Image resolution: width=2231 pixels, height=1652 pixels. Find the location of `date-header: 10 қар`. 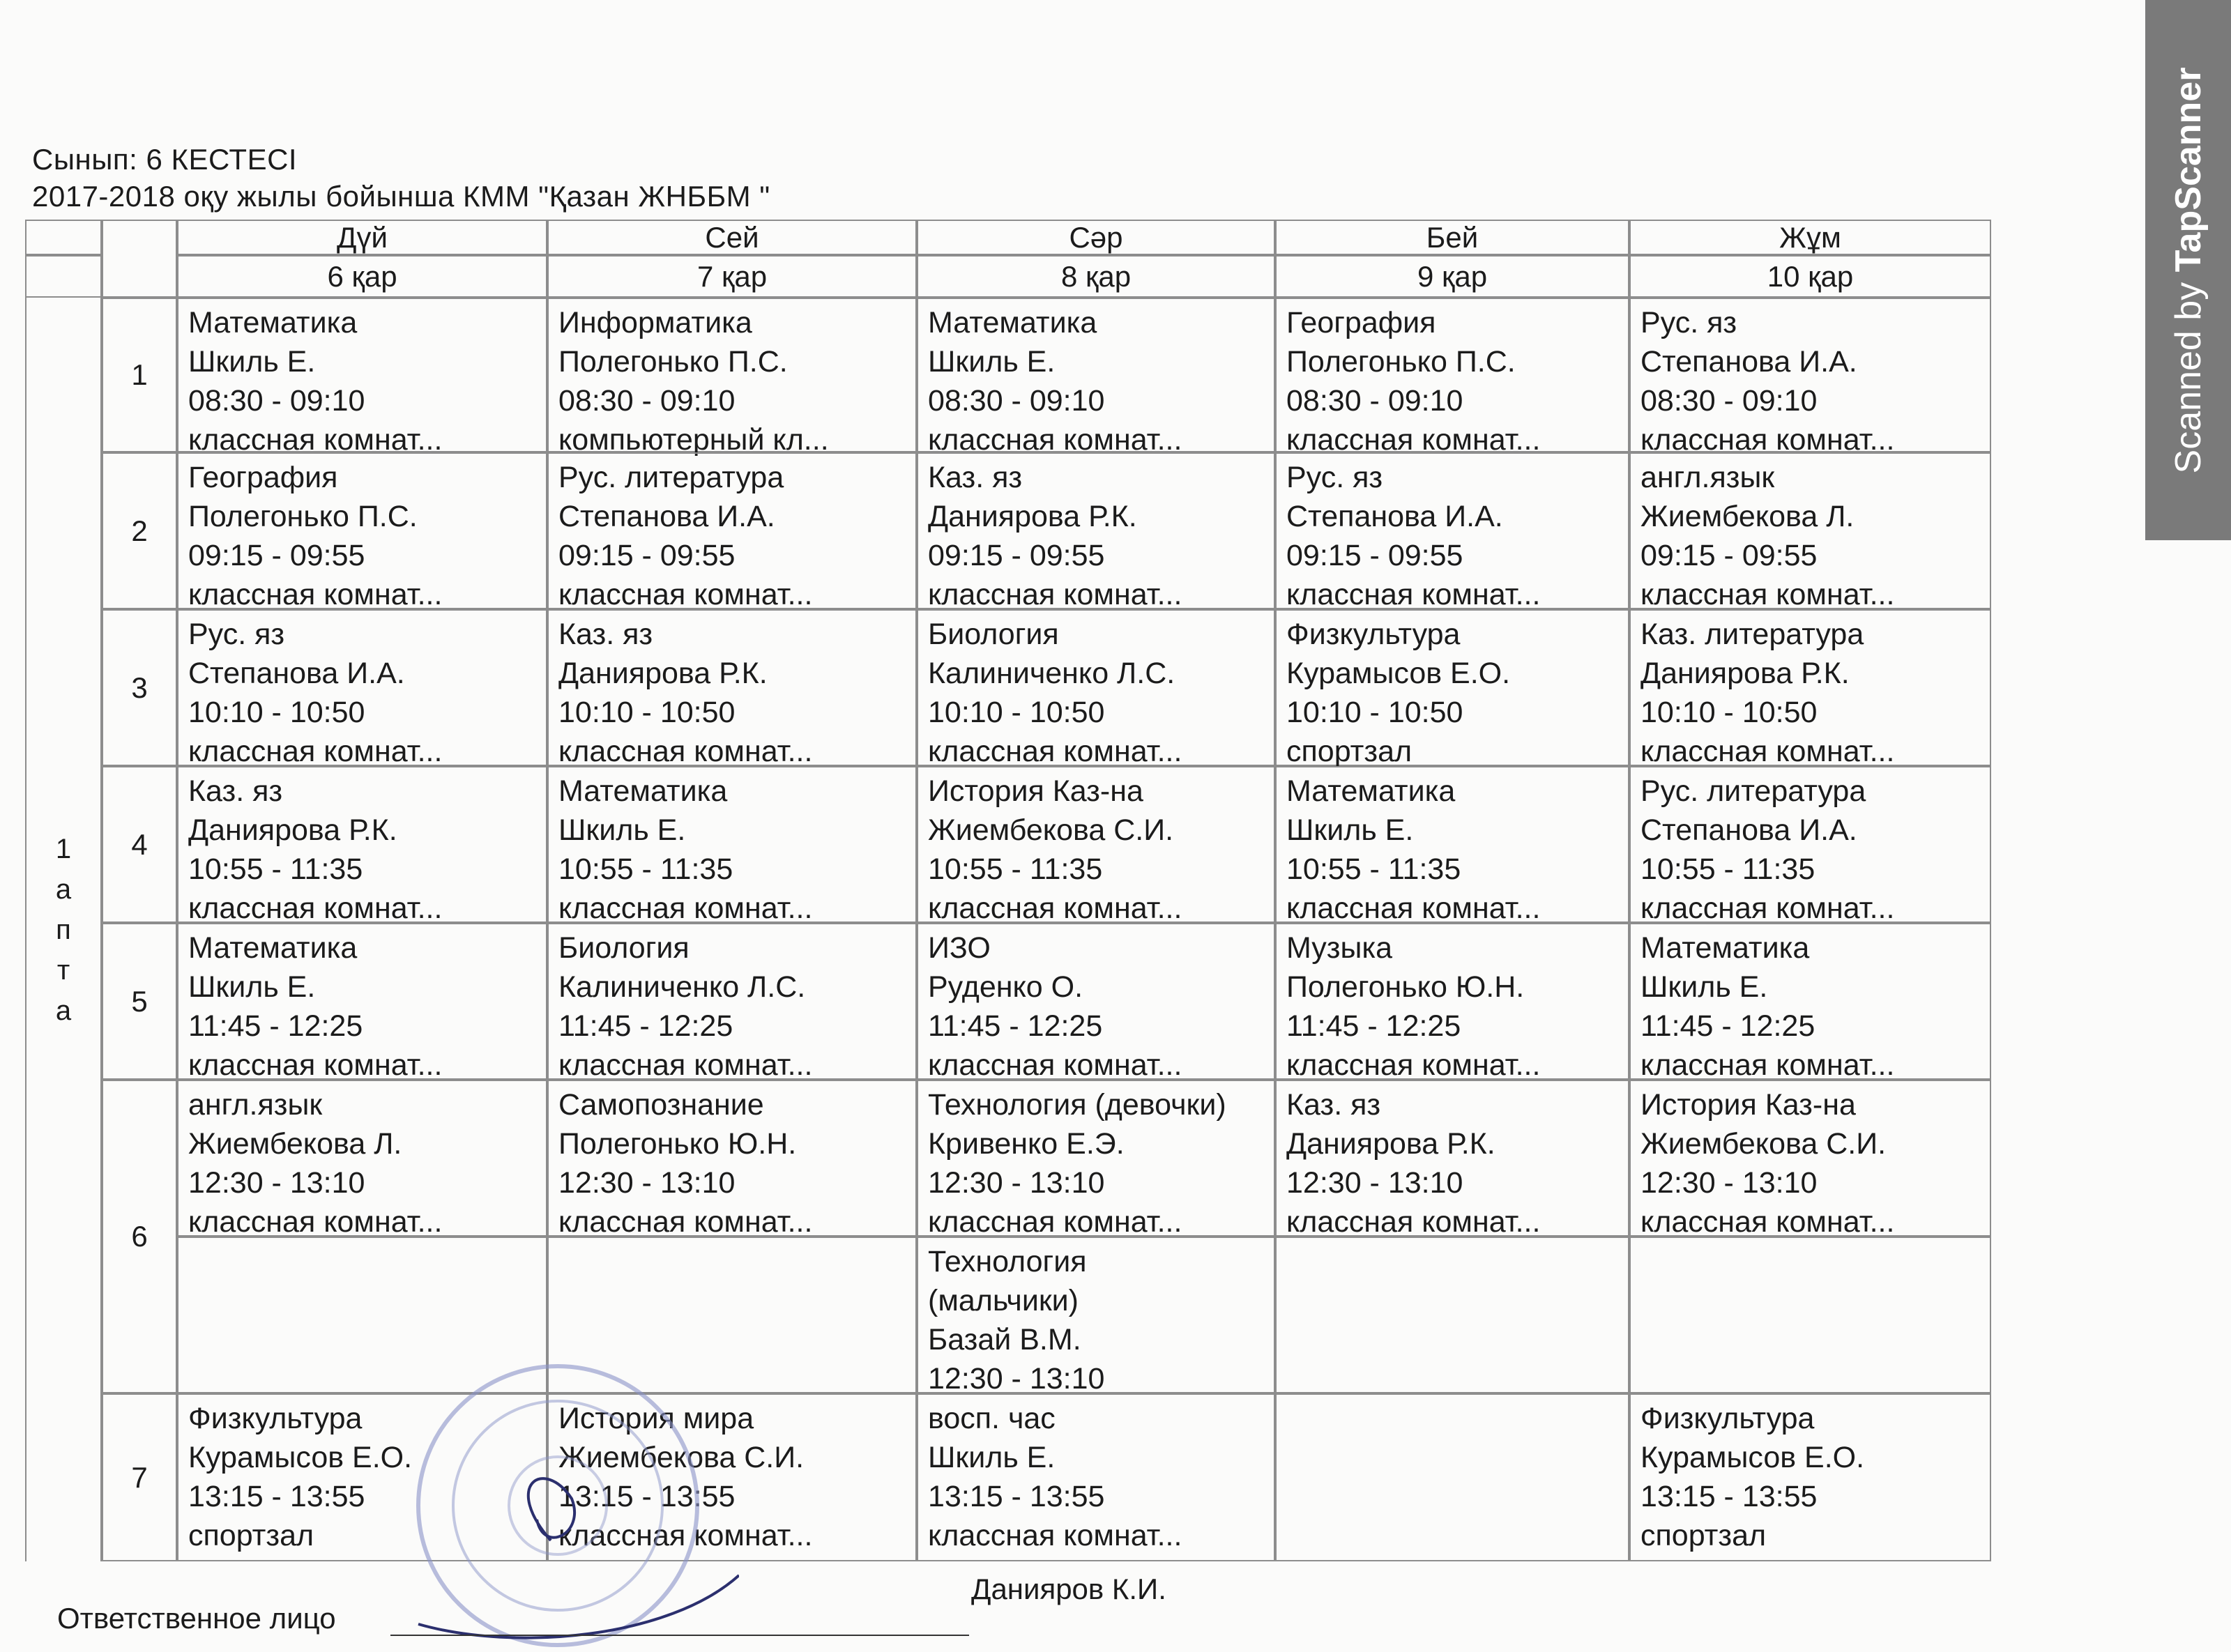

date-header: 10 қар is located at coordinates (1810, 276).